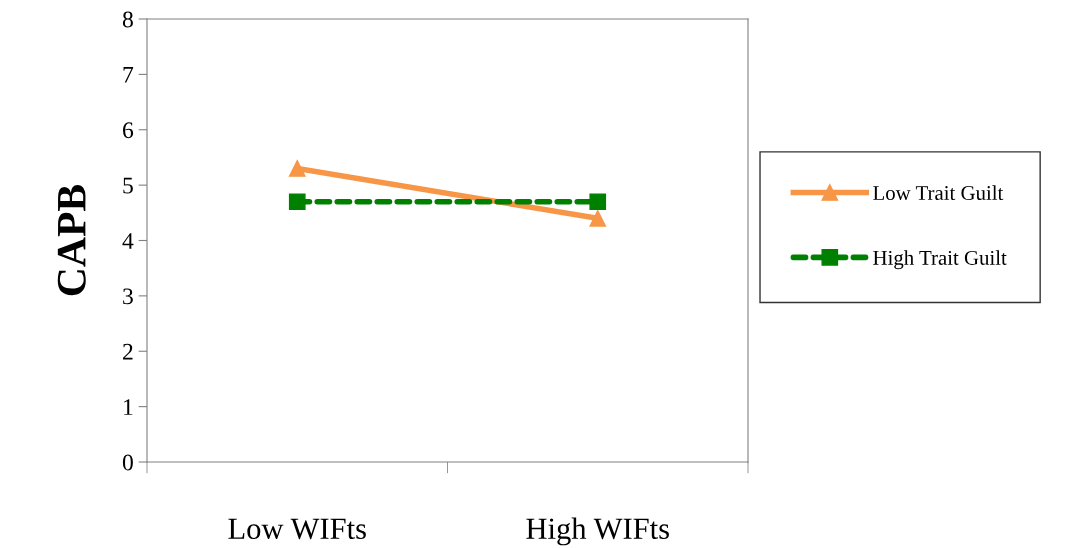 This screenshot has width=1073, height=548. I want to click on y-tick-label: 1, so click(128, 407).